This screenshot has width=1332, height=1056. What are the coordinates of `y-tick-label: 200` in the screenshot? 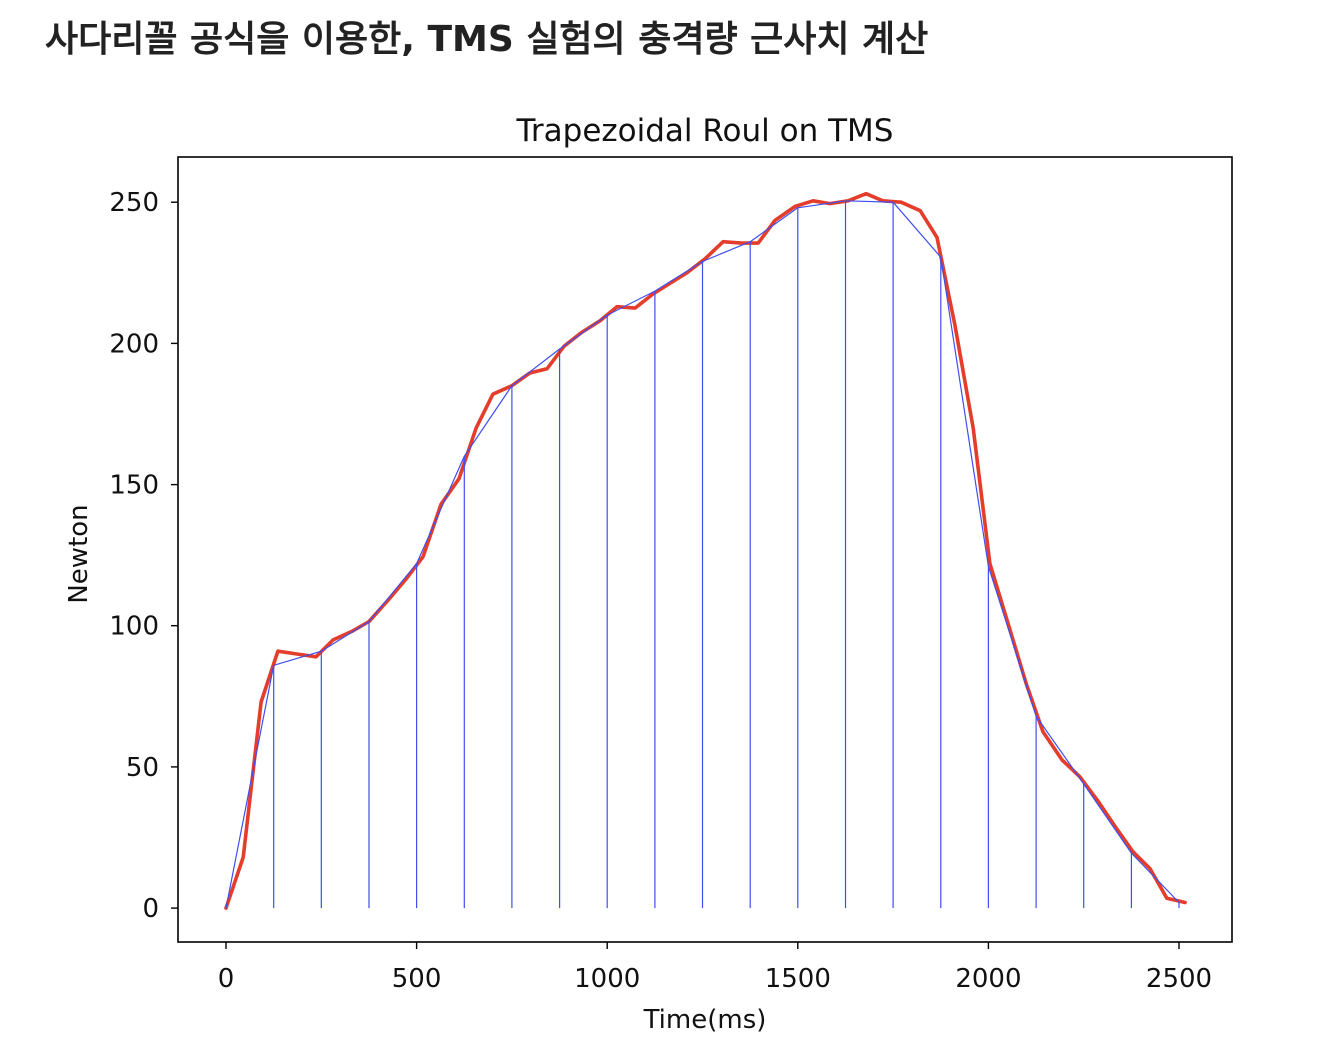 It's located at (134, 344).